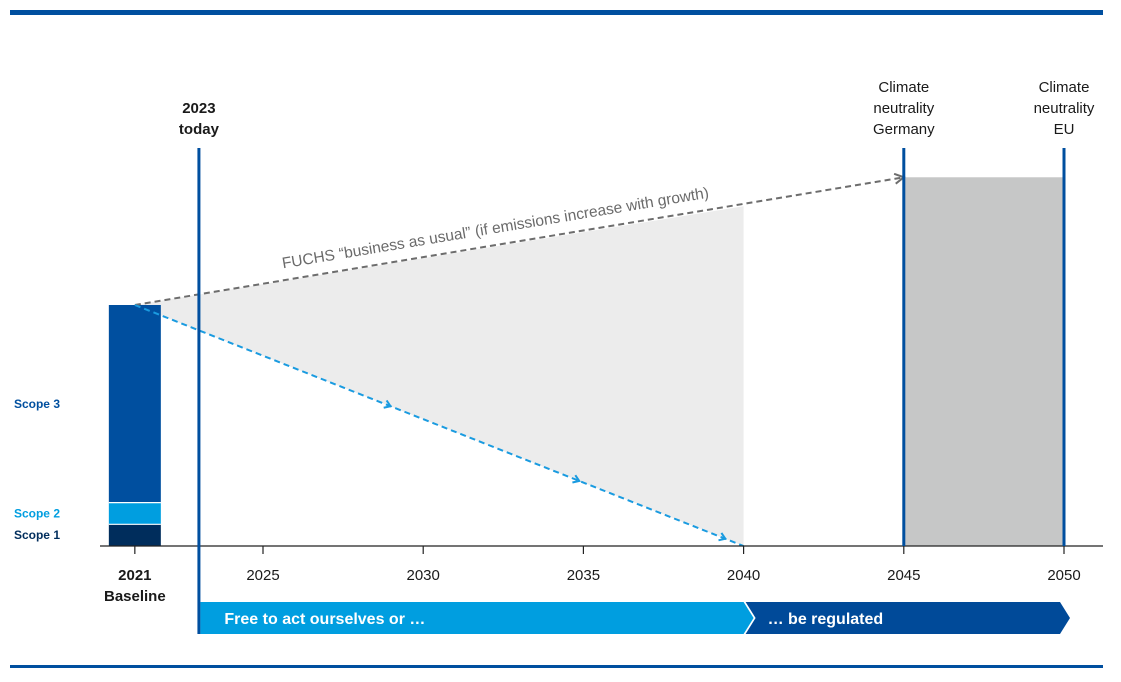 The image size is (1121, 682). I want to click on x-tick-label-2025: 2025, so click(262, 575).